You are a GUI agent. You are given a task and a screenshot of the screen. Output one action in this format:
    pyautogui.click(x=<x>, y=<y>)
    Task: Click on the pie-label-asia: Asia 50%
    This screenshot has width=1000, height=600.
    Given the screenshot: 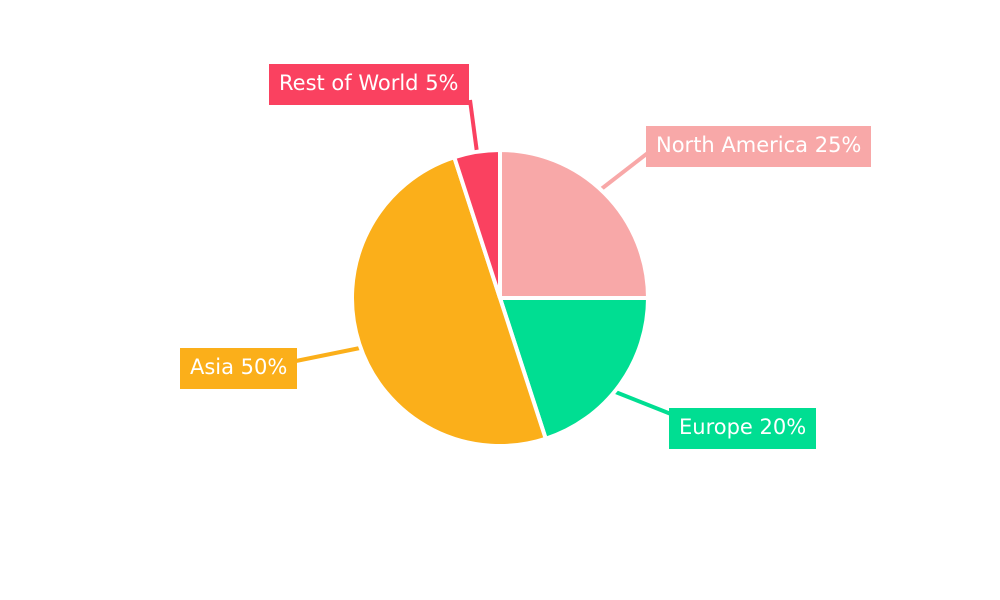 What is the action you would take?
    pyautogui.click(x=239, y=368)
    